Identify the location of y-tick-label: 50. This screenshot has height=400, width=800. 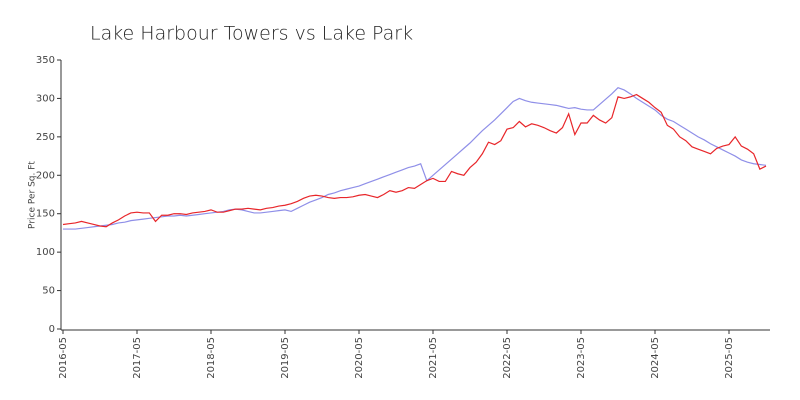
(48, 291).